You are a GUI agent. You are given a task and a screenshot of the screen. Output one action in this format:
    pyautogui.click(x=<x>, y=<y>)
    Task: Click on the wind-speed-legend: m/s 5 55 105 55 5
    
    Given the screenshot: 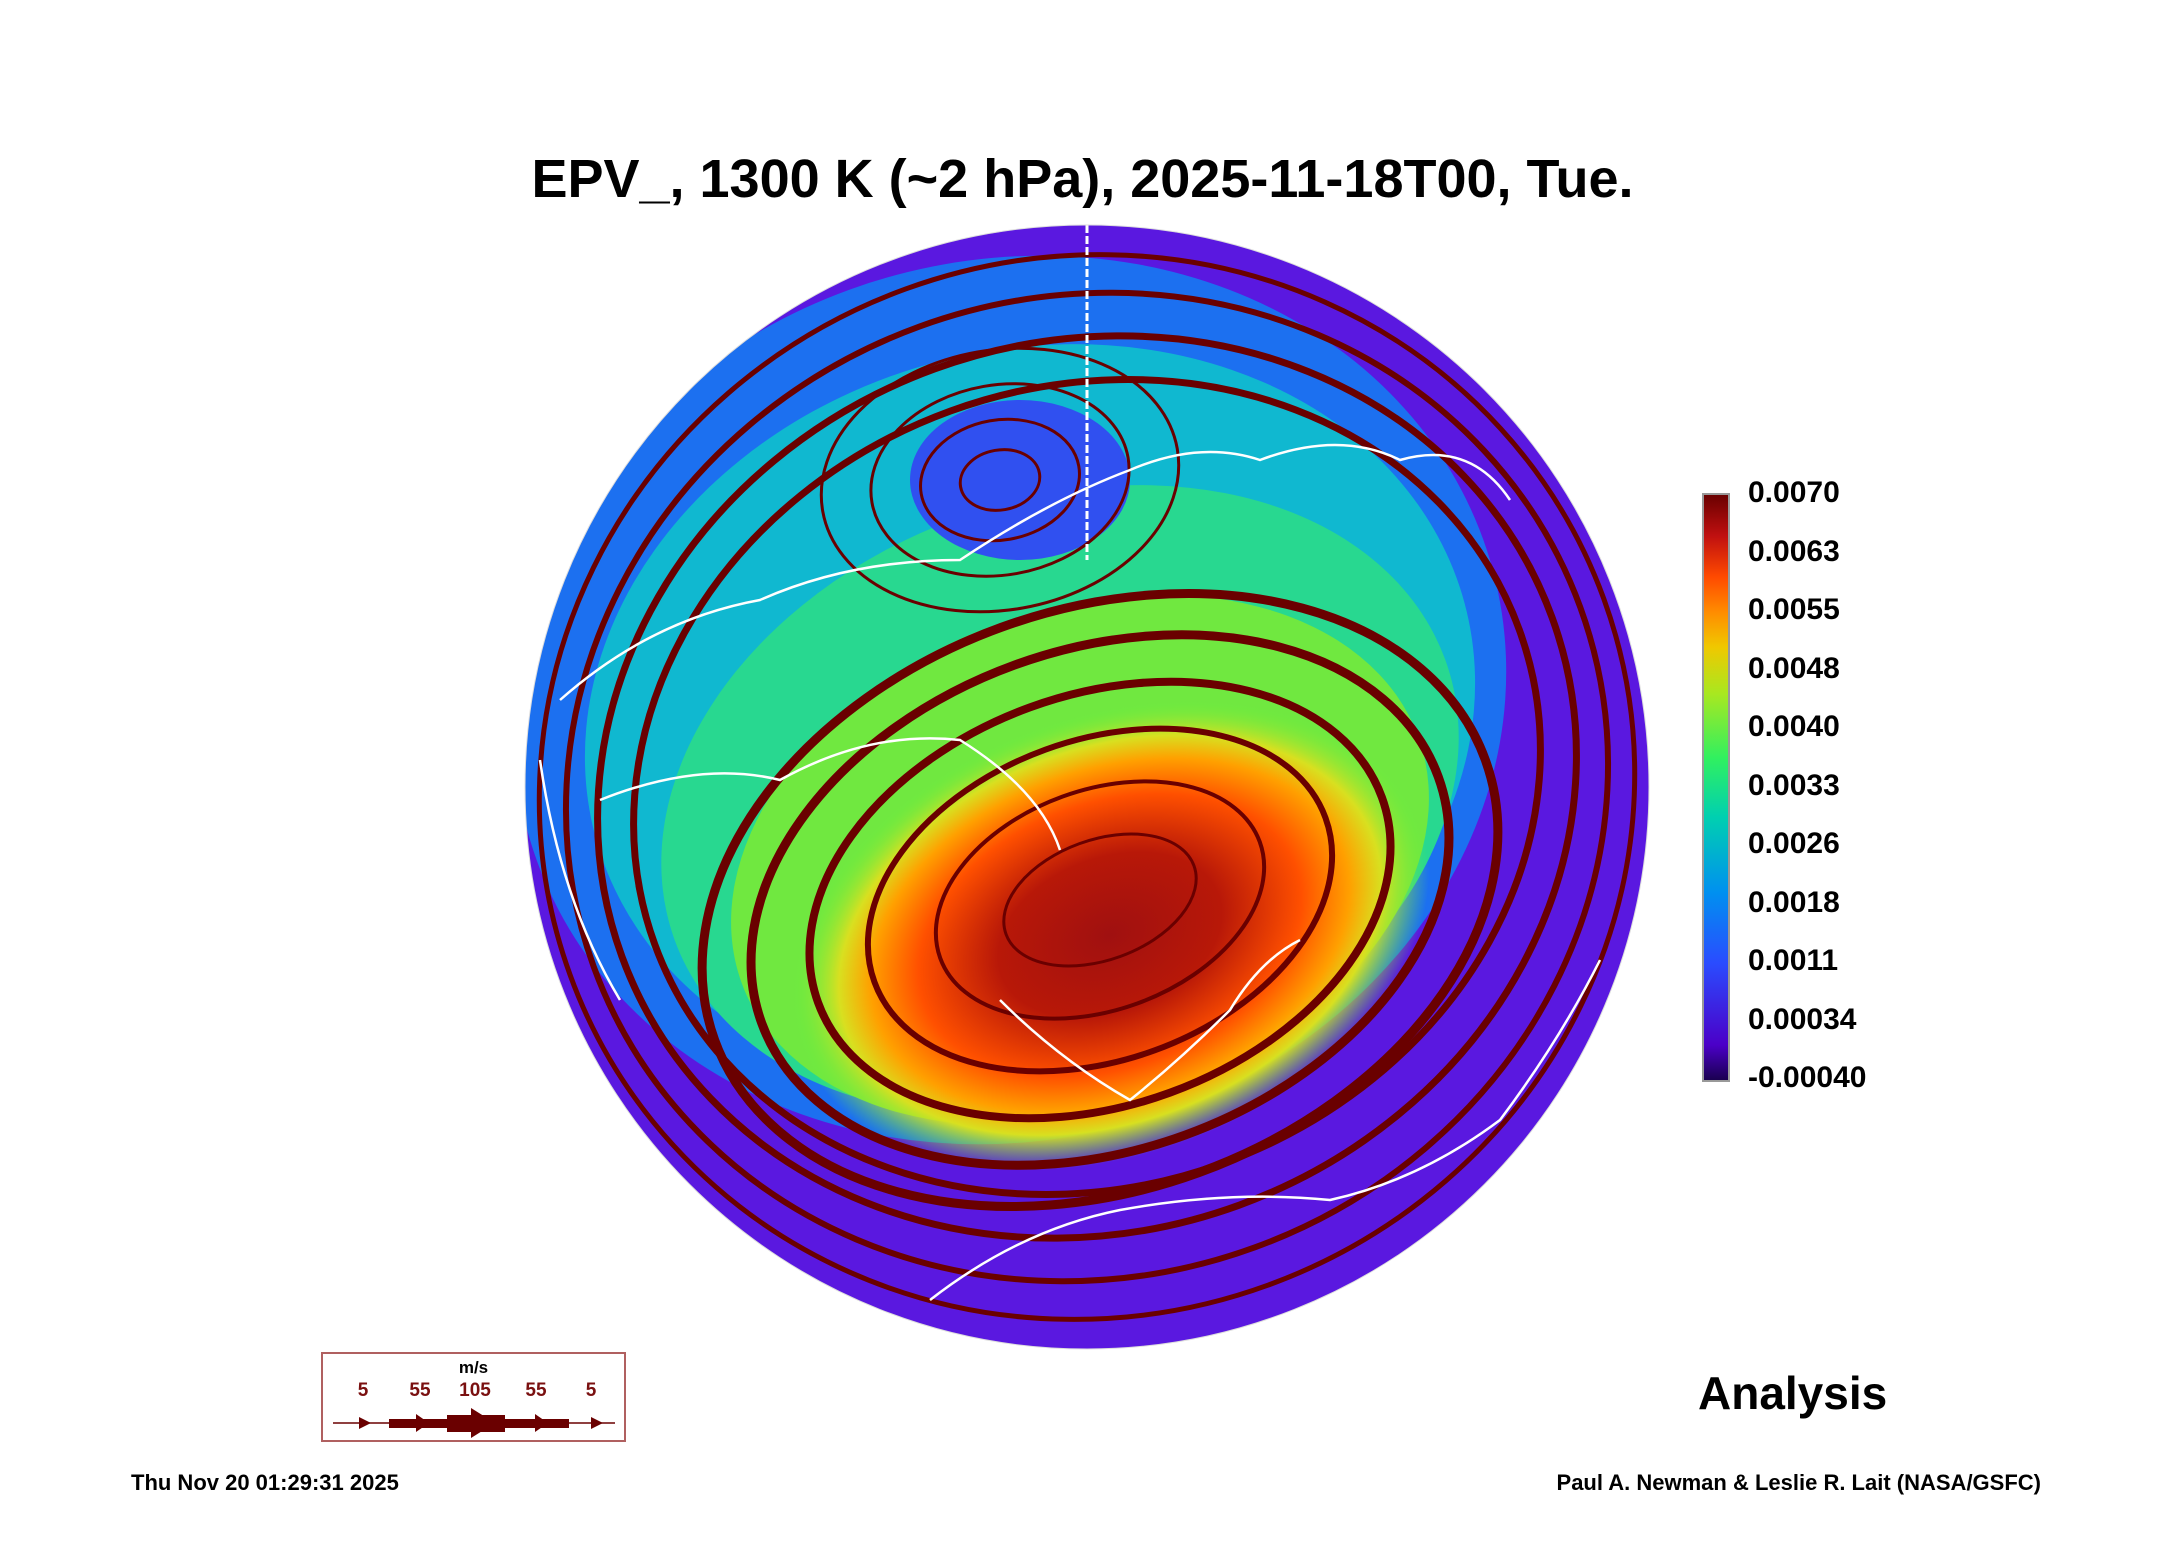 What is the action you would take?
    pyautogui.click(x=473, y=1397)
    